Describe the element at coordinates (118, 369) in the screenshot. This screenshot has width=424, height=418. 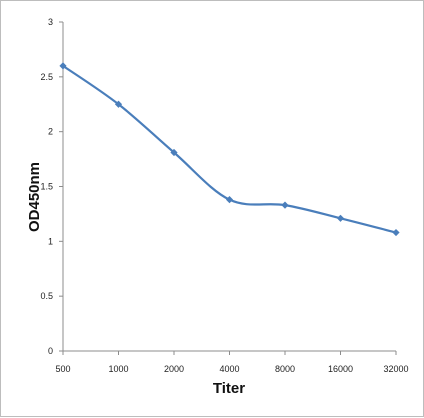
I see `x-tick-label: 1000` at that location.